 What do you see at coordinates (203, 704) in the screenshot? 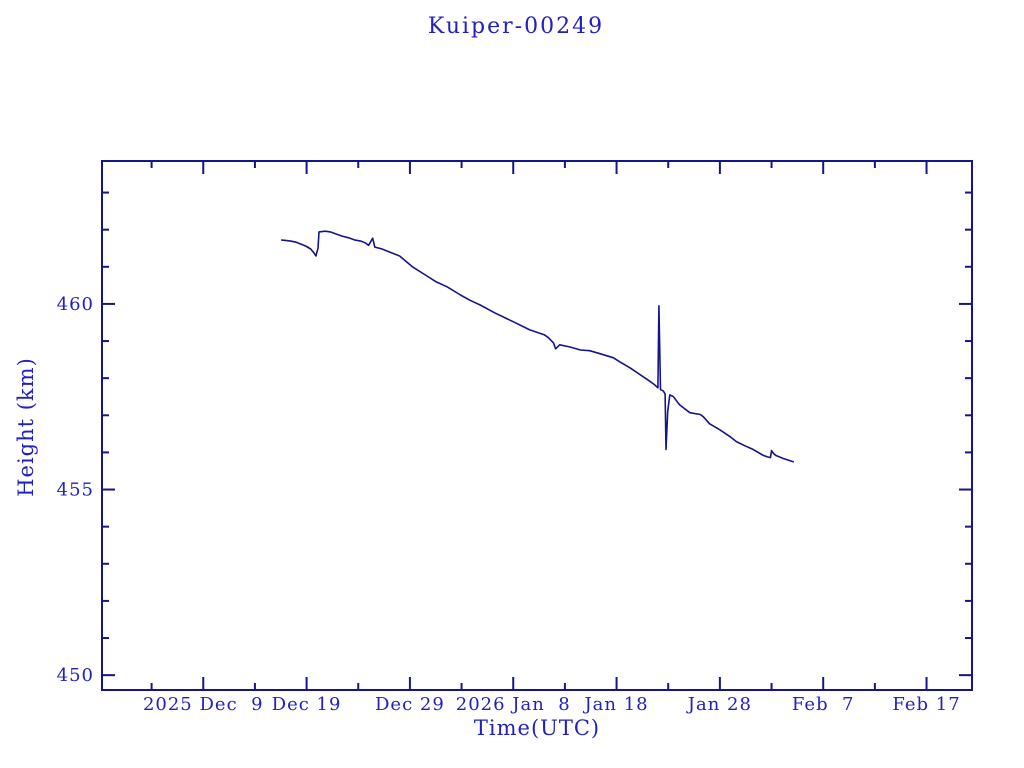
I see `x-tick-label: 2025 Dec 9` at bounding box center [203, 704].